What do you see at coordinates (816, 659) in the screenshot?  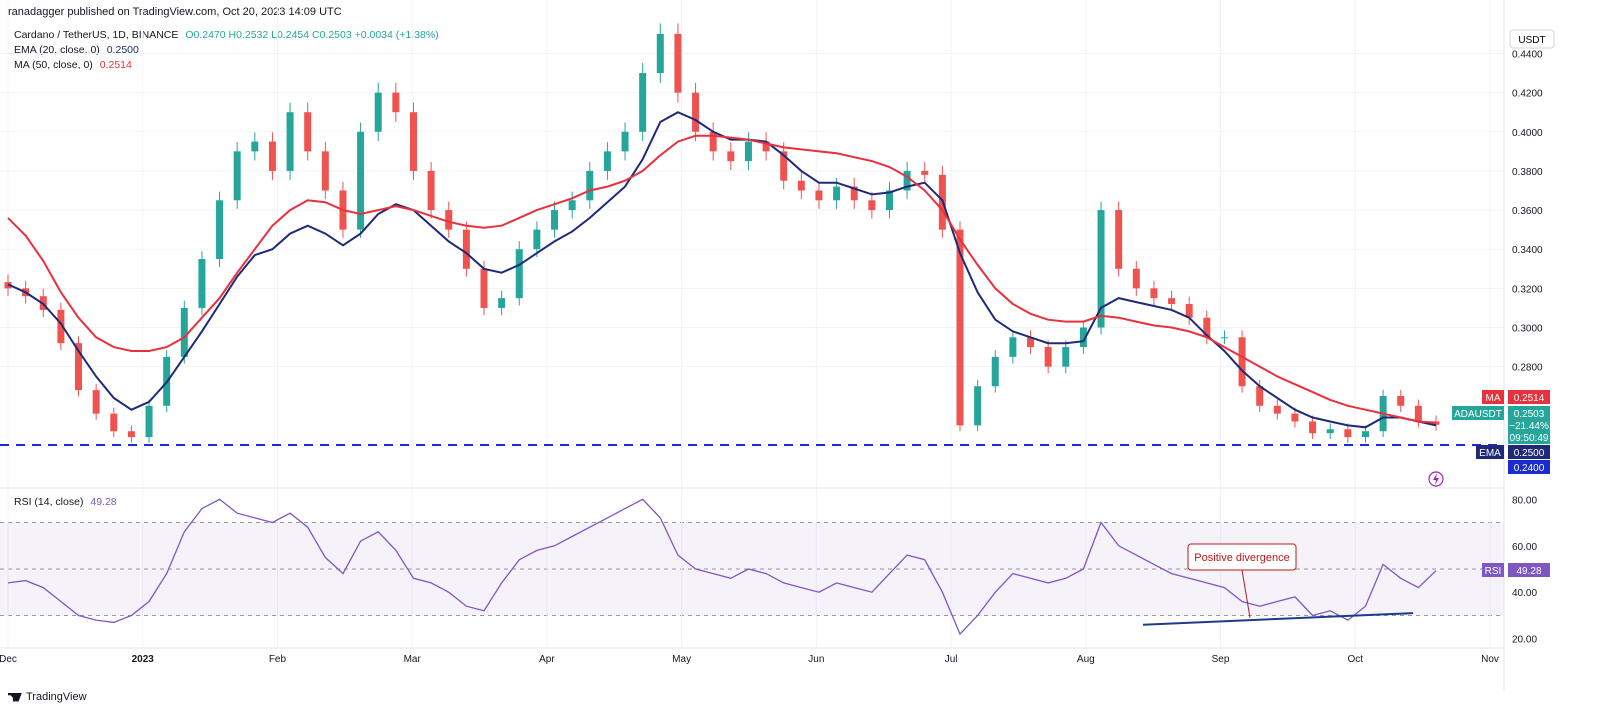 I see `time-tick-label: Jun` at bounding box center [816, 659].